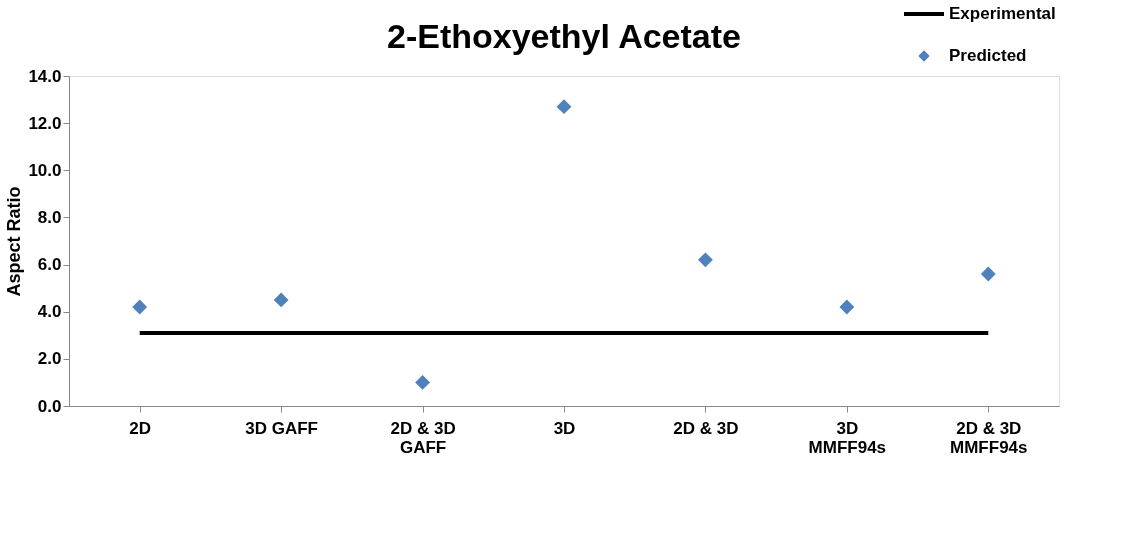  Describe the element at coordinates (49, 312) in the screenshot. I see `y-tick-label: 4.0` at that location.